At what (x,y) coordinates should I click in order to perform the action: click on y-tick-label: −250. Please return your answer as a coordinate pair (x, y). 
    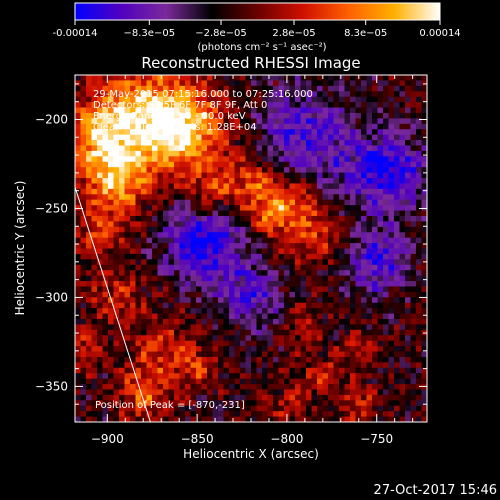
    Looking at the image, I should click on (51, 208).